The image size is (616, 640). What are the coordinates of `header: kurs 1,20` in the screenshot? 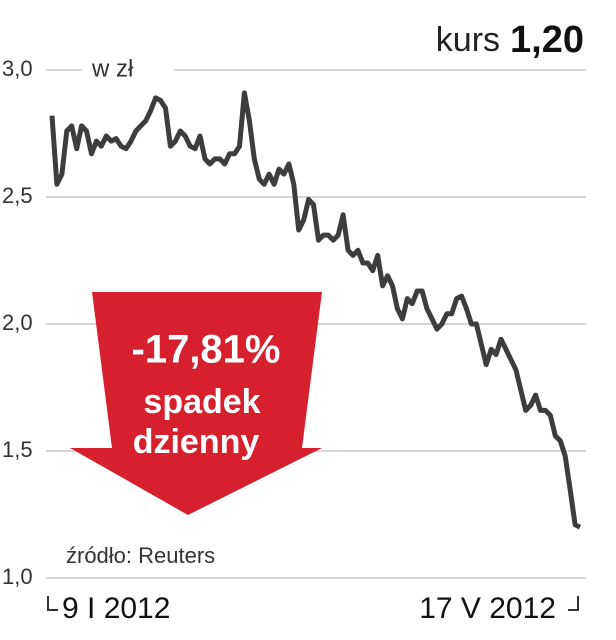 It's located at (510, 40).